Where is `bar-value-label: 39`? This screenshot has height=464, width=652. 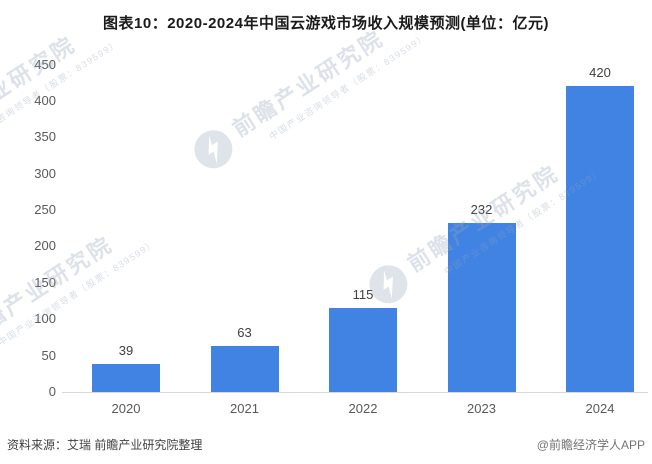 bar-value-label: 39 is located at coordinates (126, 350).